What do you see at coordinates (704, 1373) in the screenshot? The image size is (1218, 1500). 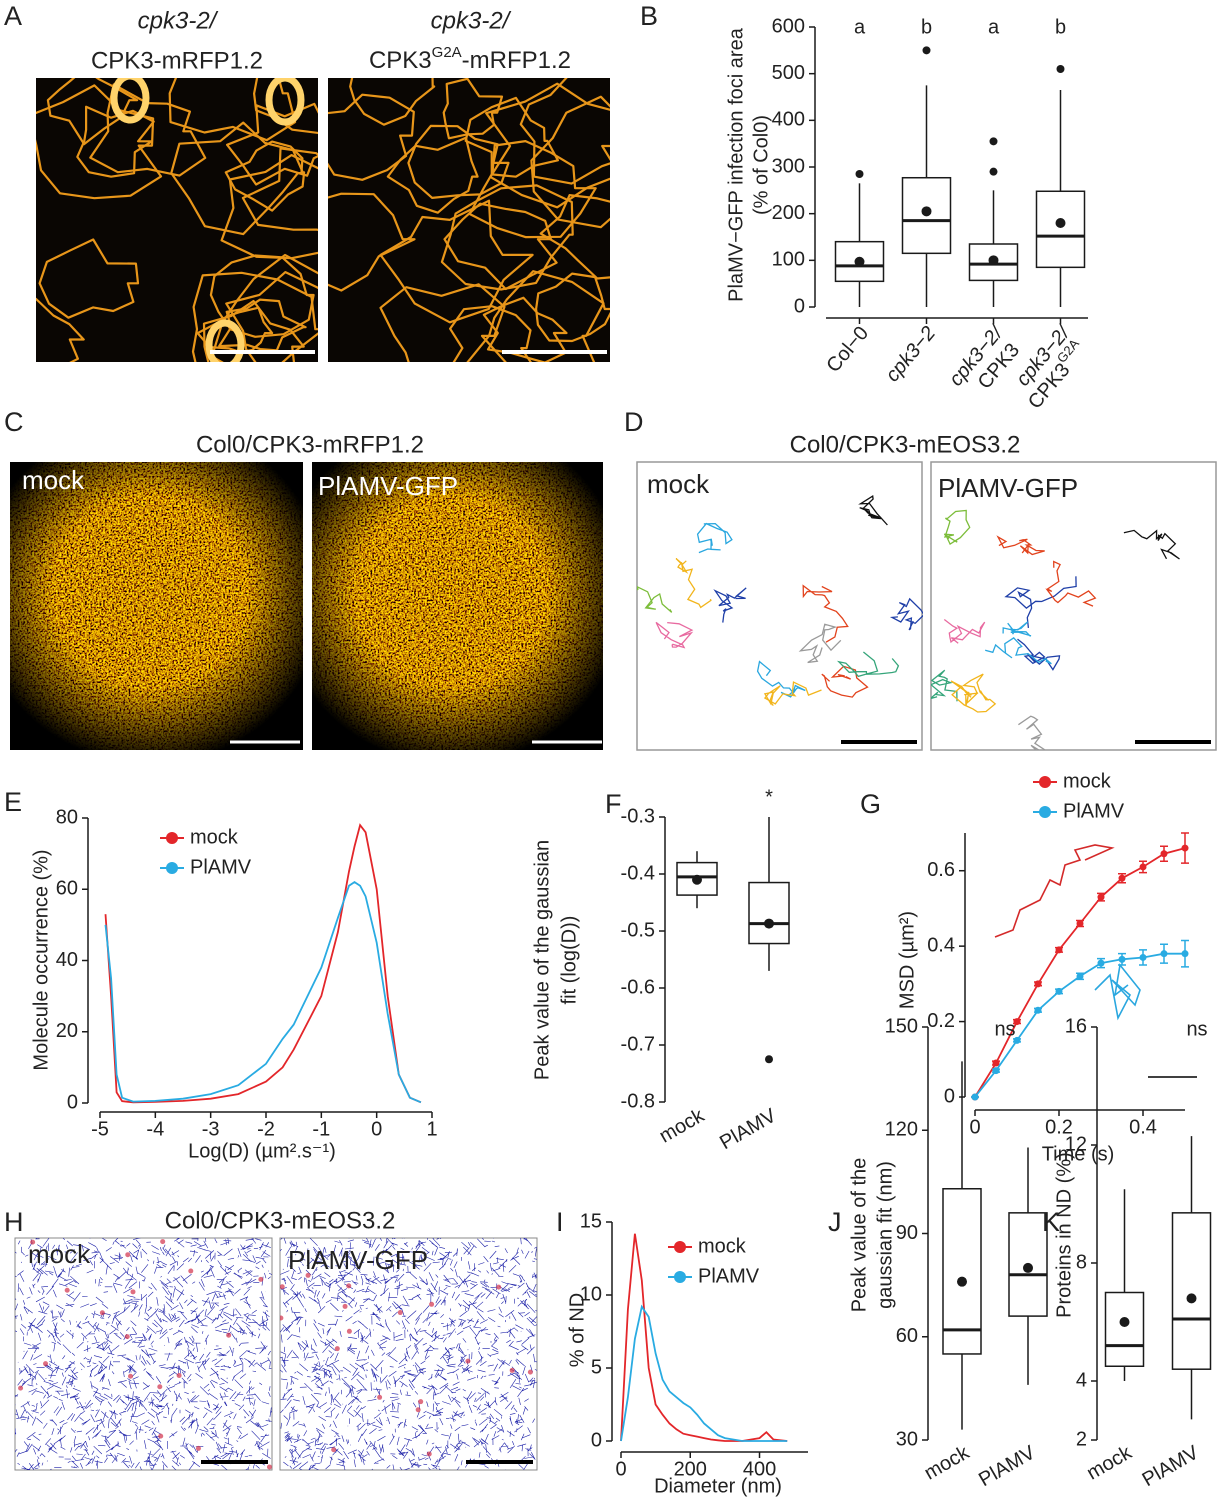 I see `series-line` at bounding box center [704, 1373].